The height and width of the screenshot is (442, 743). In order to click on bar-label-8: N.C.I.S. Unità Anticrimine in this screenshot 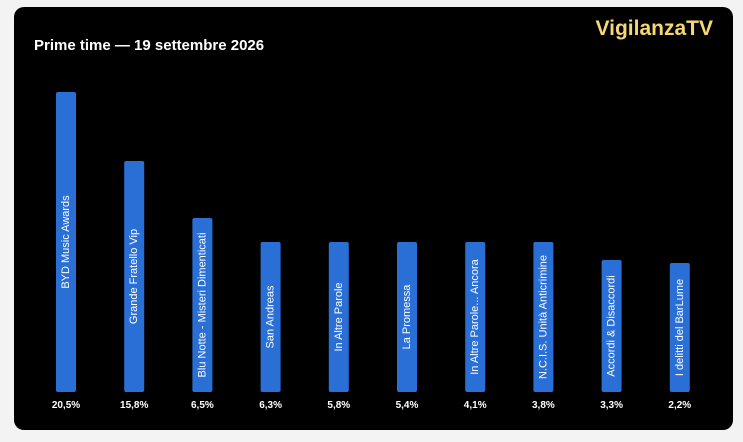, I will do `click(543, 317)`.